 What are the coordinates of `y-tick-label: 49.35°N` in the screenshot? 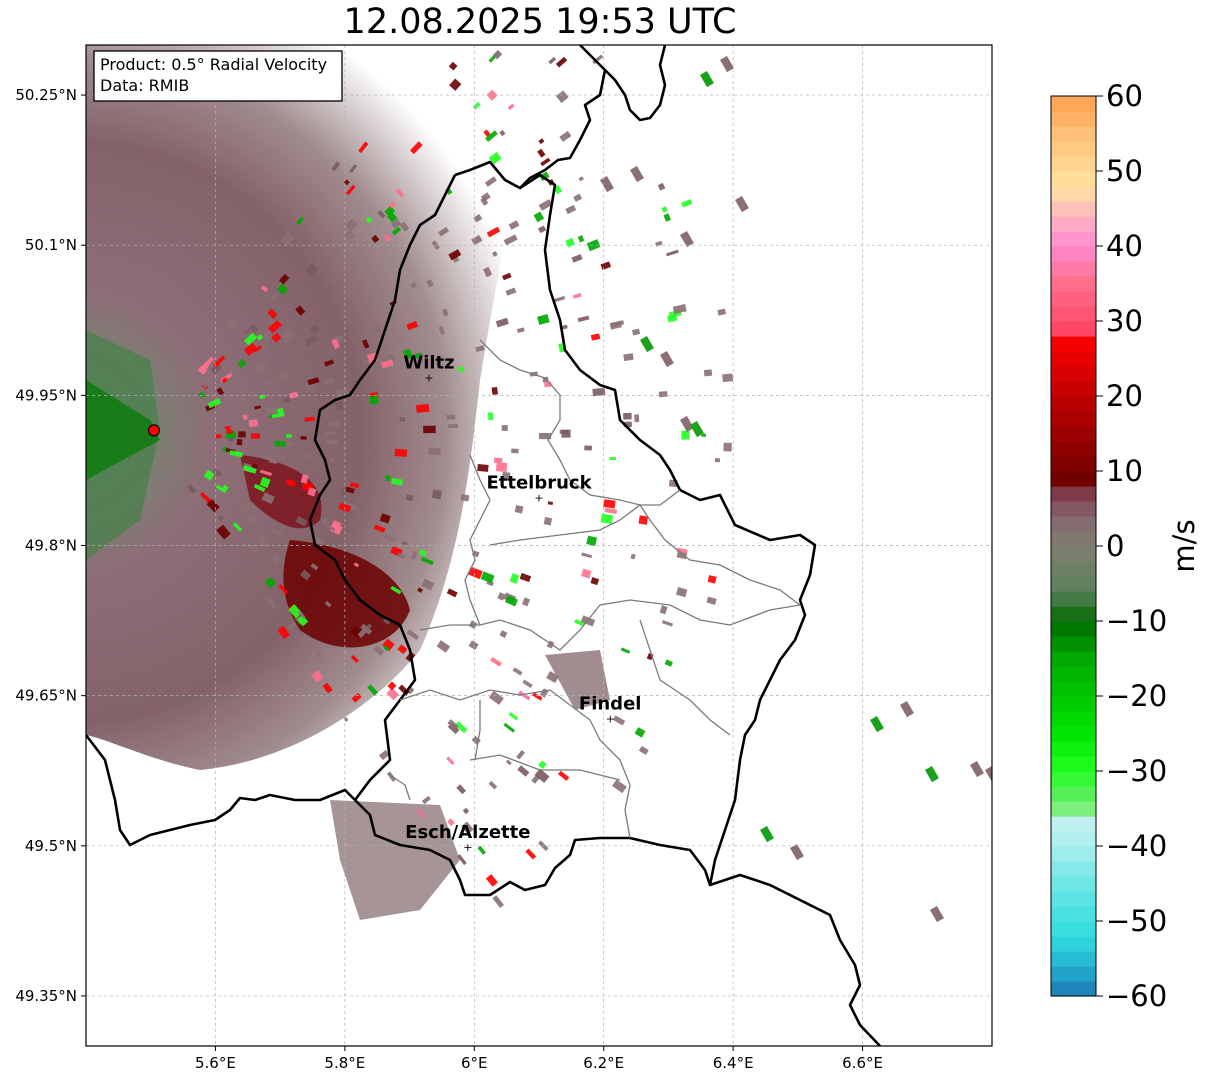 It's located at (46, 996).